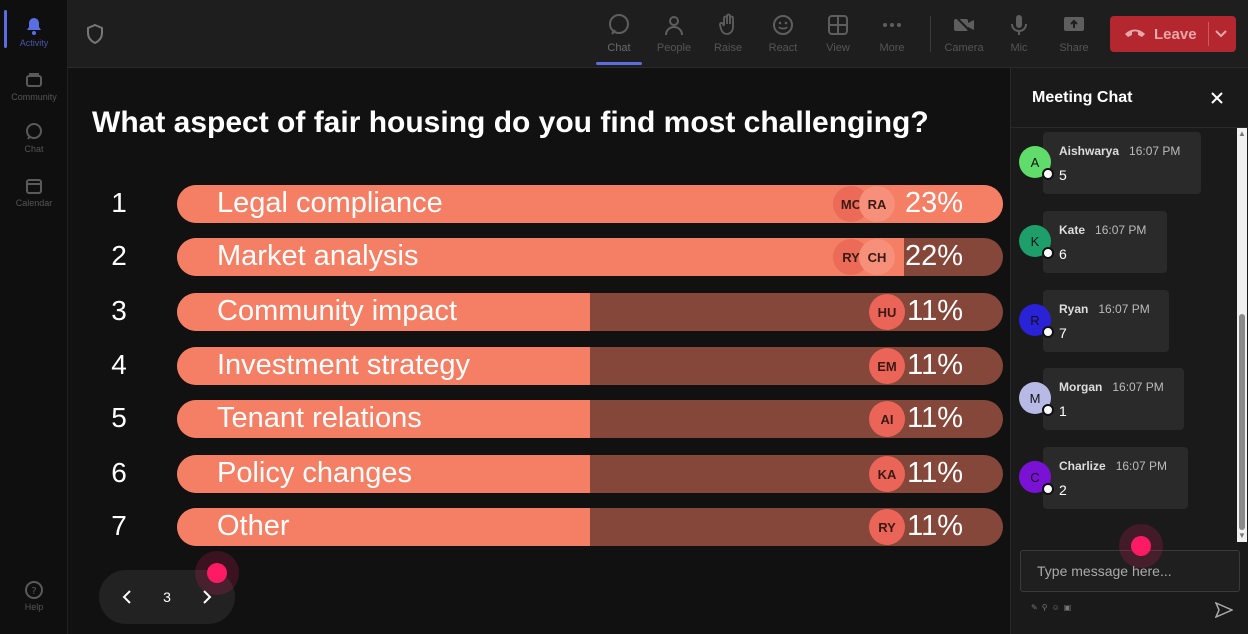 This screenshot has width=1248, height=634. I want to click on chat-scrollbar: ▲ ▼, so click(1242, 335).